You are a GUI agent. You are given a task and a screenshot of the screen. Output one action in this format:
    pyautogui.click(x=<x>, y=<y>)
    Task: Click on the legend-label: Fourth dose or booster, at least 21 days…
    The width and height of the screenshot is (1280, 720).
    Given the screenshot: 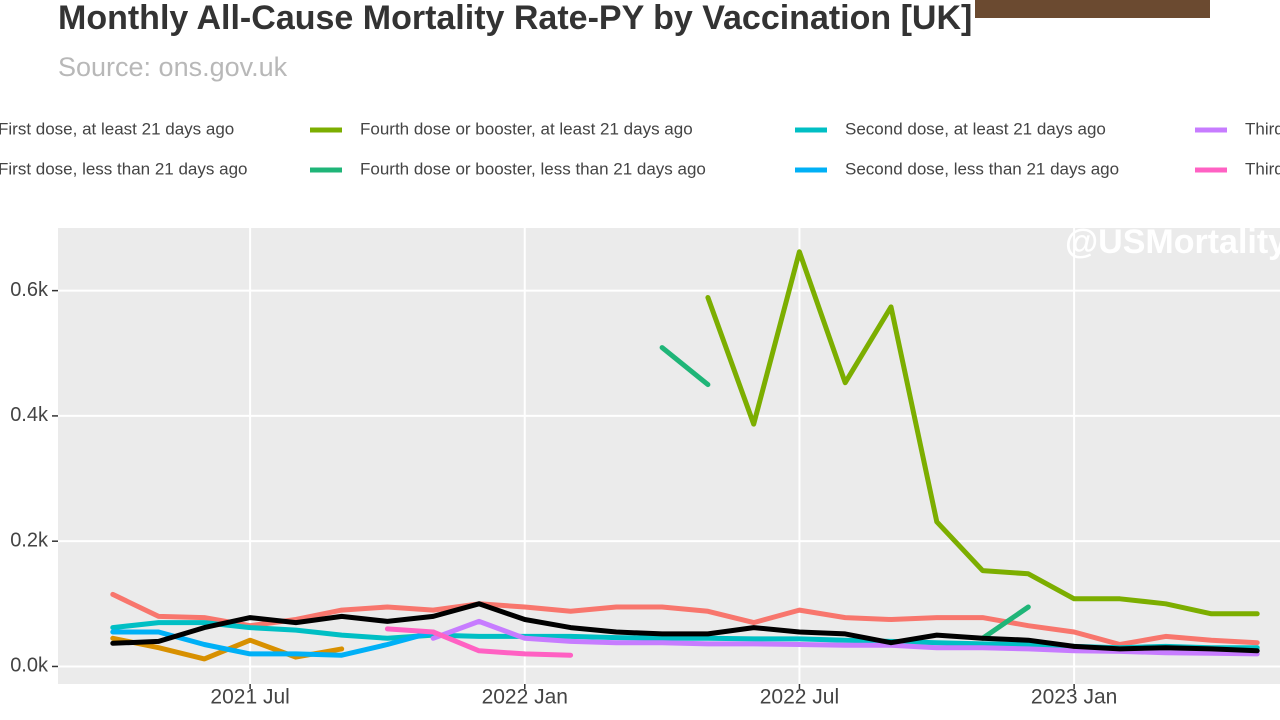 What is the action you would take?
    pyautogui.click(x=526, y=128)
    